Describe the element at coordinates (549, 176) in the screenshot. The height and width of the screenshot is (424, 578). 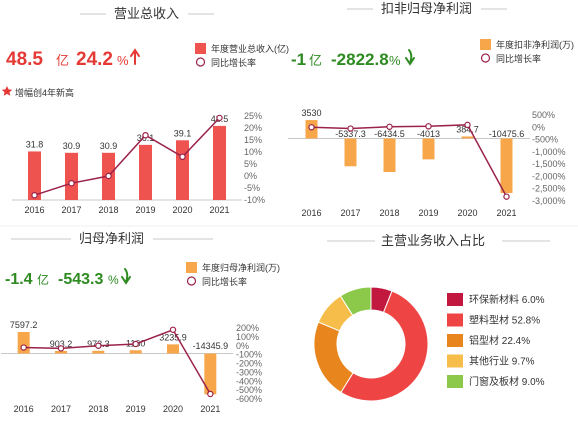
I see `y2-tick-label: -2,000%` at that location.